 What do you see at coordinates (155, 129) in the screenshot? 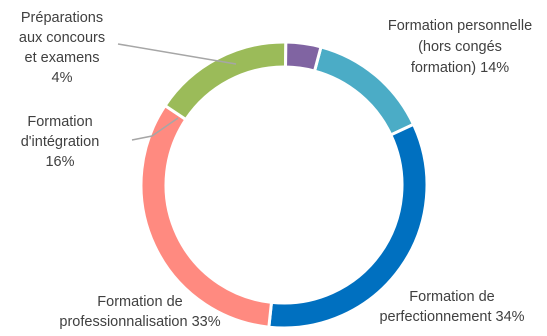
I see `leader-line-integration` at bounding box center [155, 129].